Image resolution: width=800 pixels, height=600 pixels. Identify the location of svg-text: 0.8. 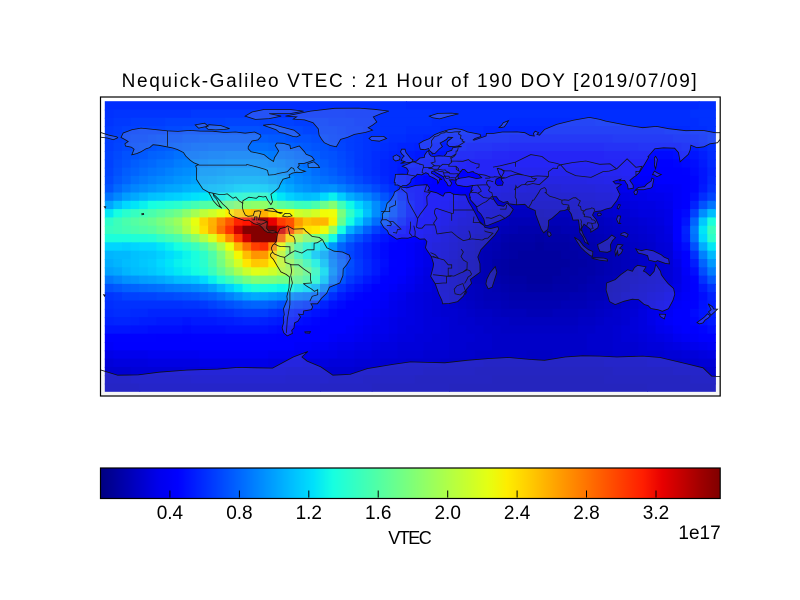
(239, 513).